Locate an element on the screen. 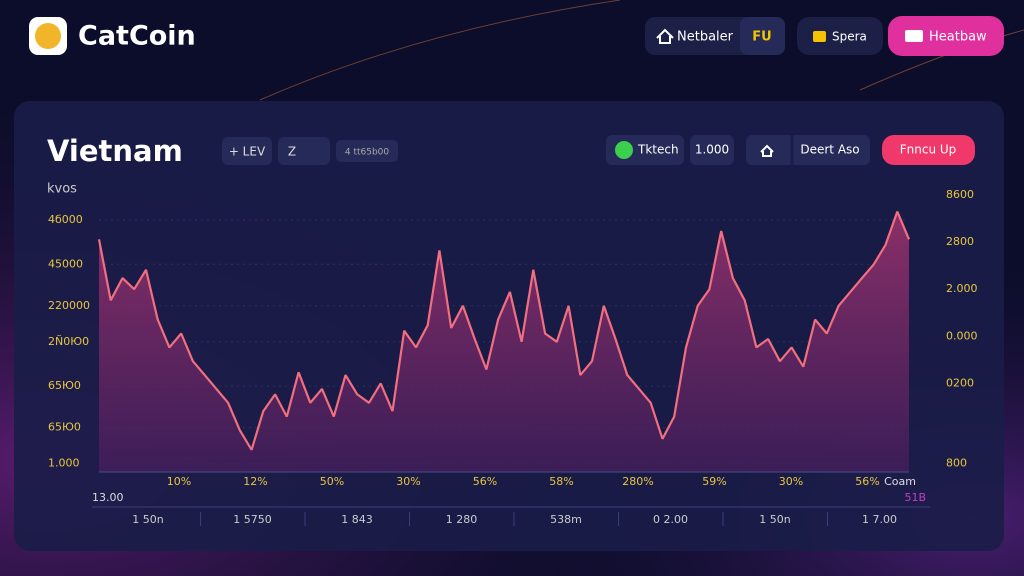 The height and width of the screenshot is (576, 1024). x-tick-label: 12% is located at coordinates (255, 481).